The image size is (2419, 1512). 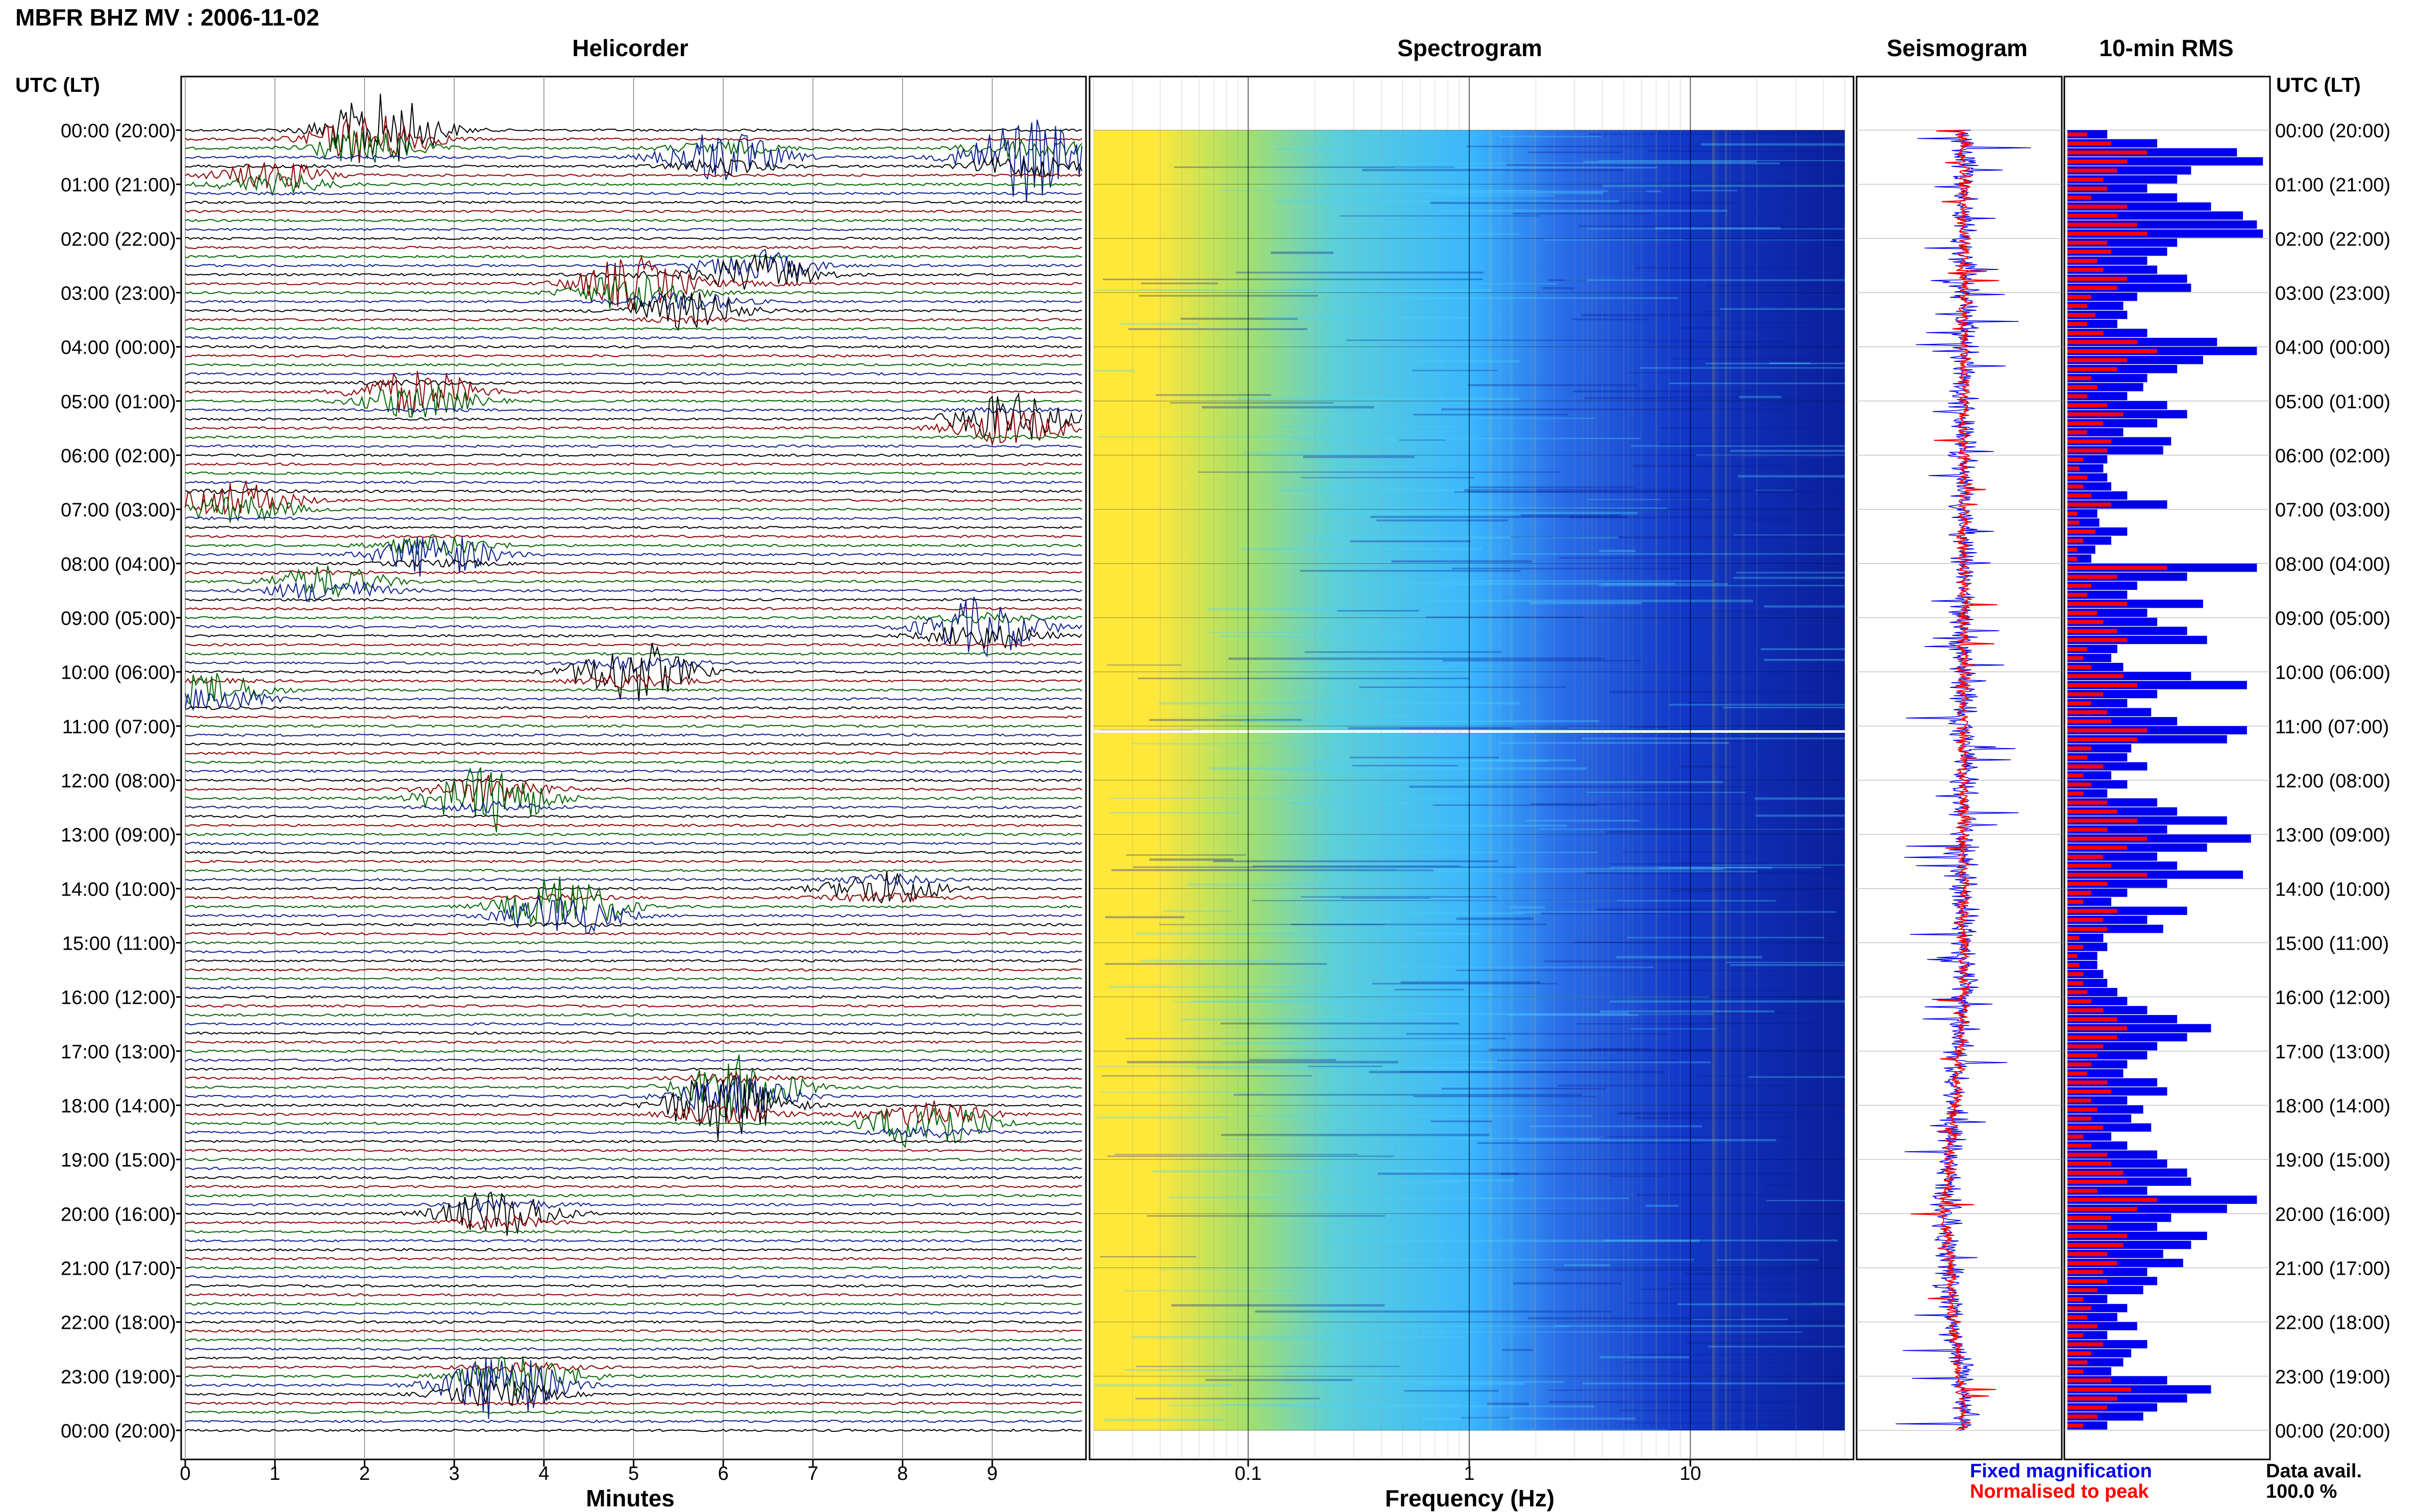 I want to click on rms-panel, so click(x=2167, y=768).